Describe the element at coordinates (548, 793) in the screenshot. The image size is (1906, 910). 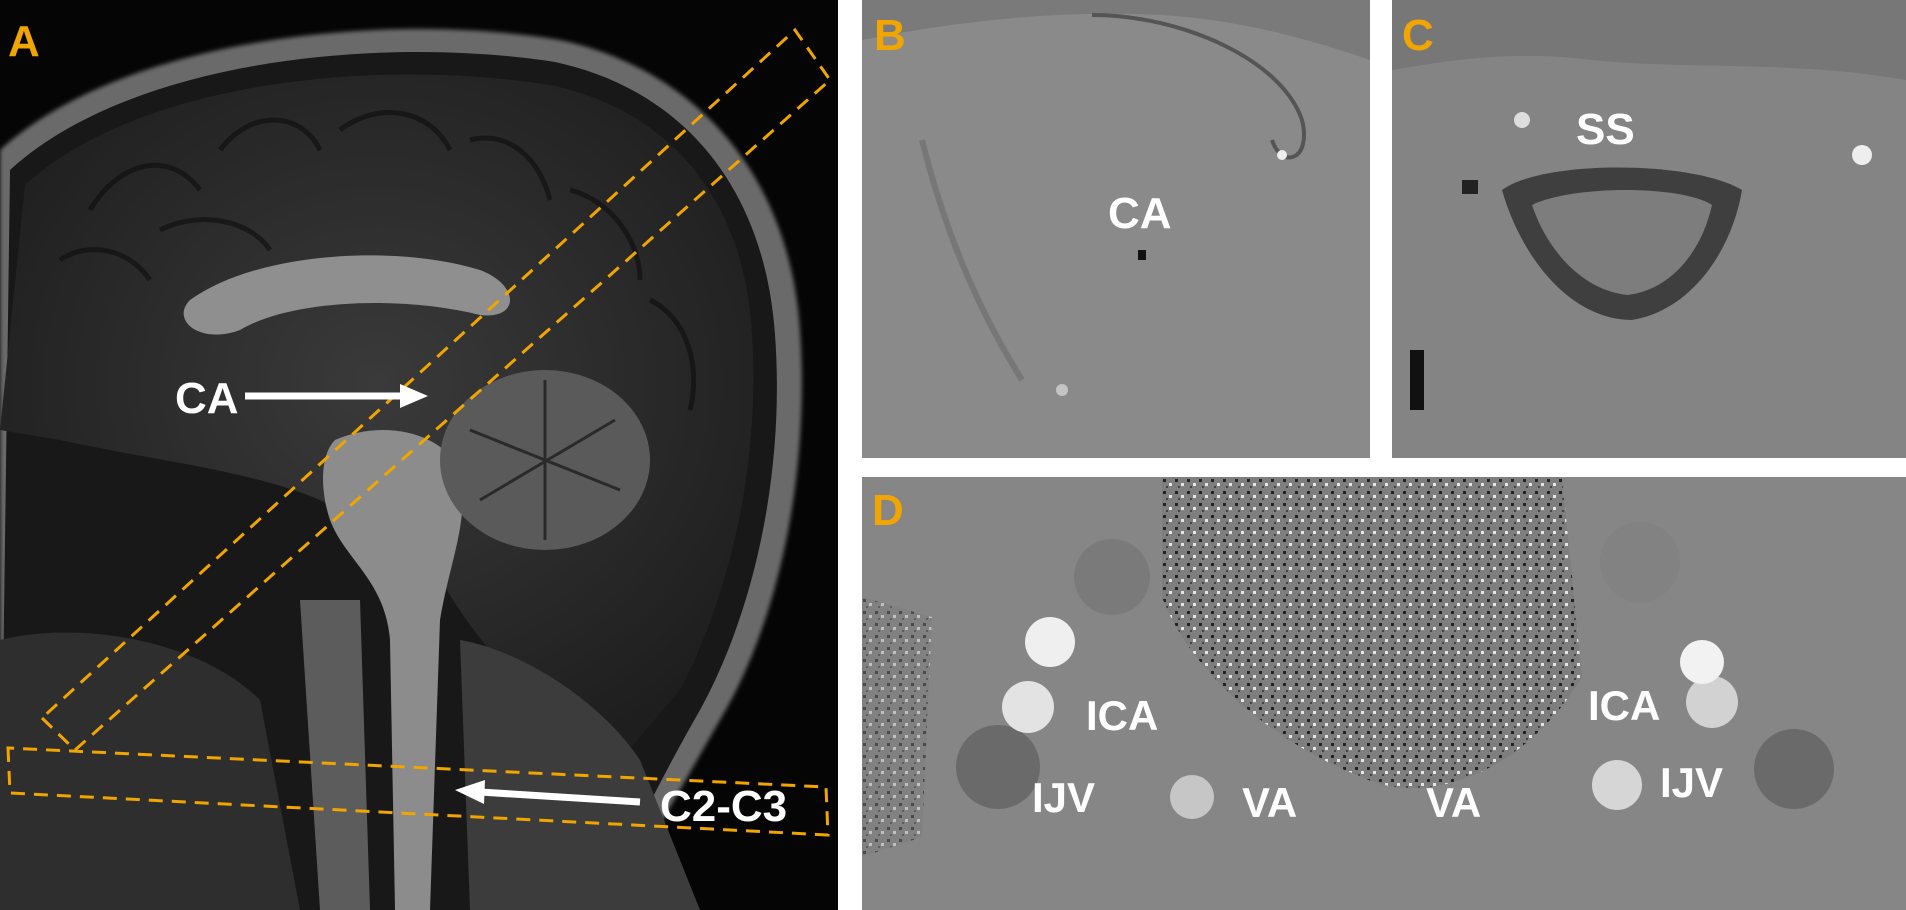
I see `arrow-c2c3` at that location.